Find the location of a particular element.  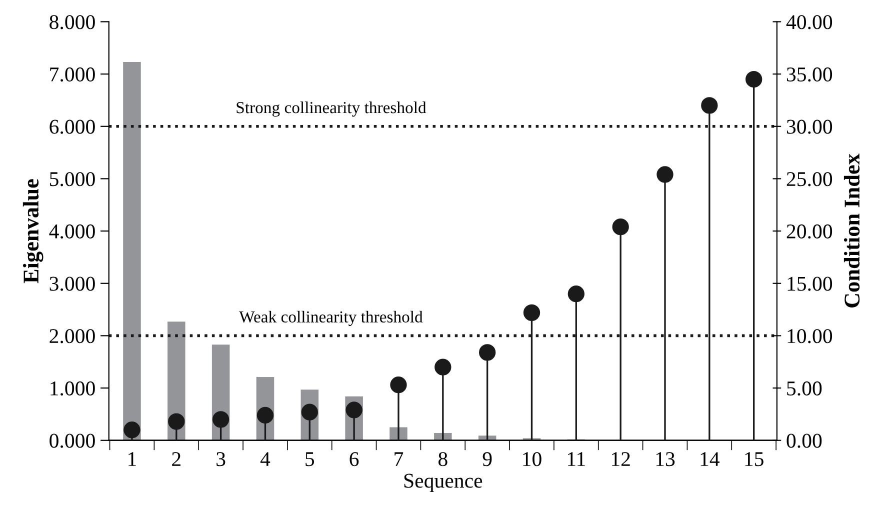

y-axis-title: Eigenvalue is located at coordinates (33, 231).